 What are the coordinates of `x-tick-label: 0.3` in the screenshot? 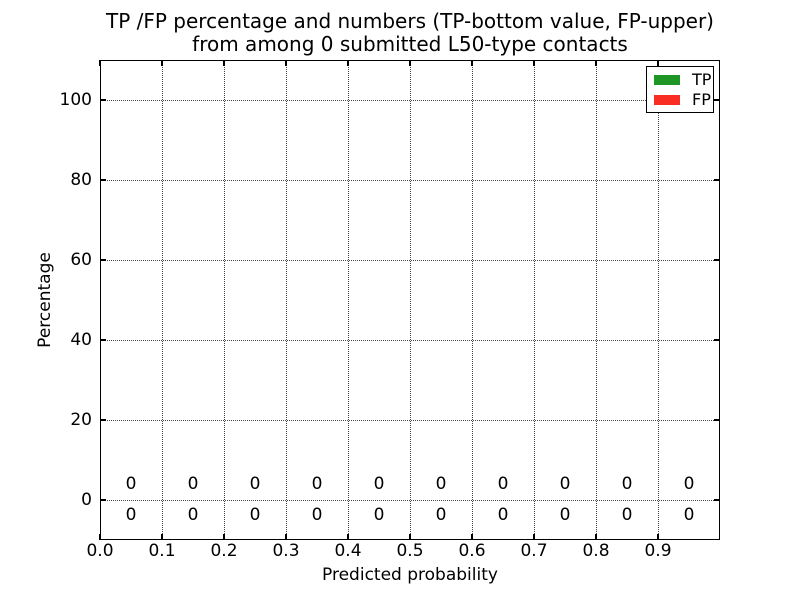 It's located at (286, 551).